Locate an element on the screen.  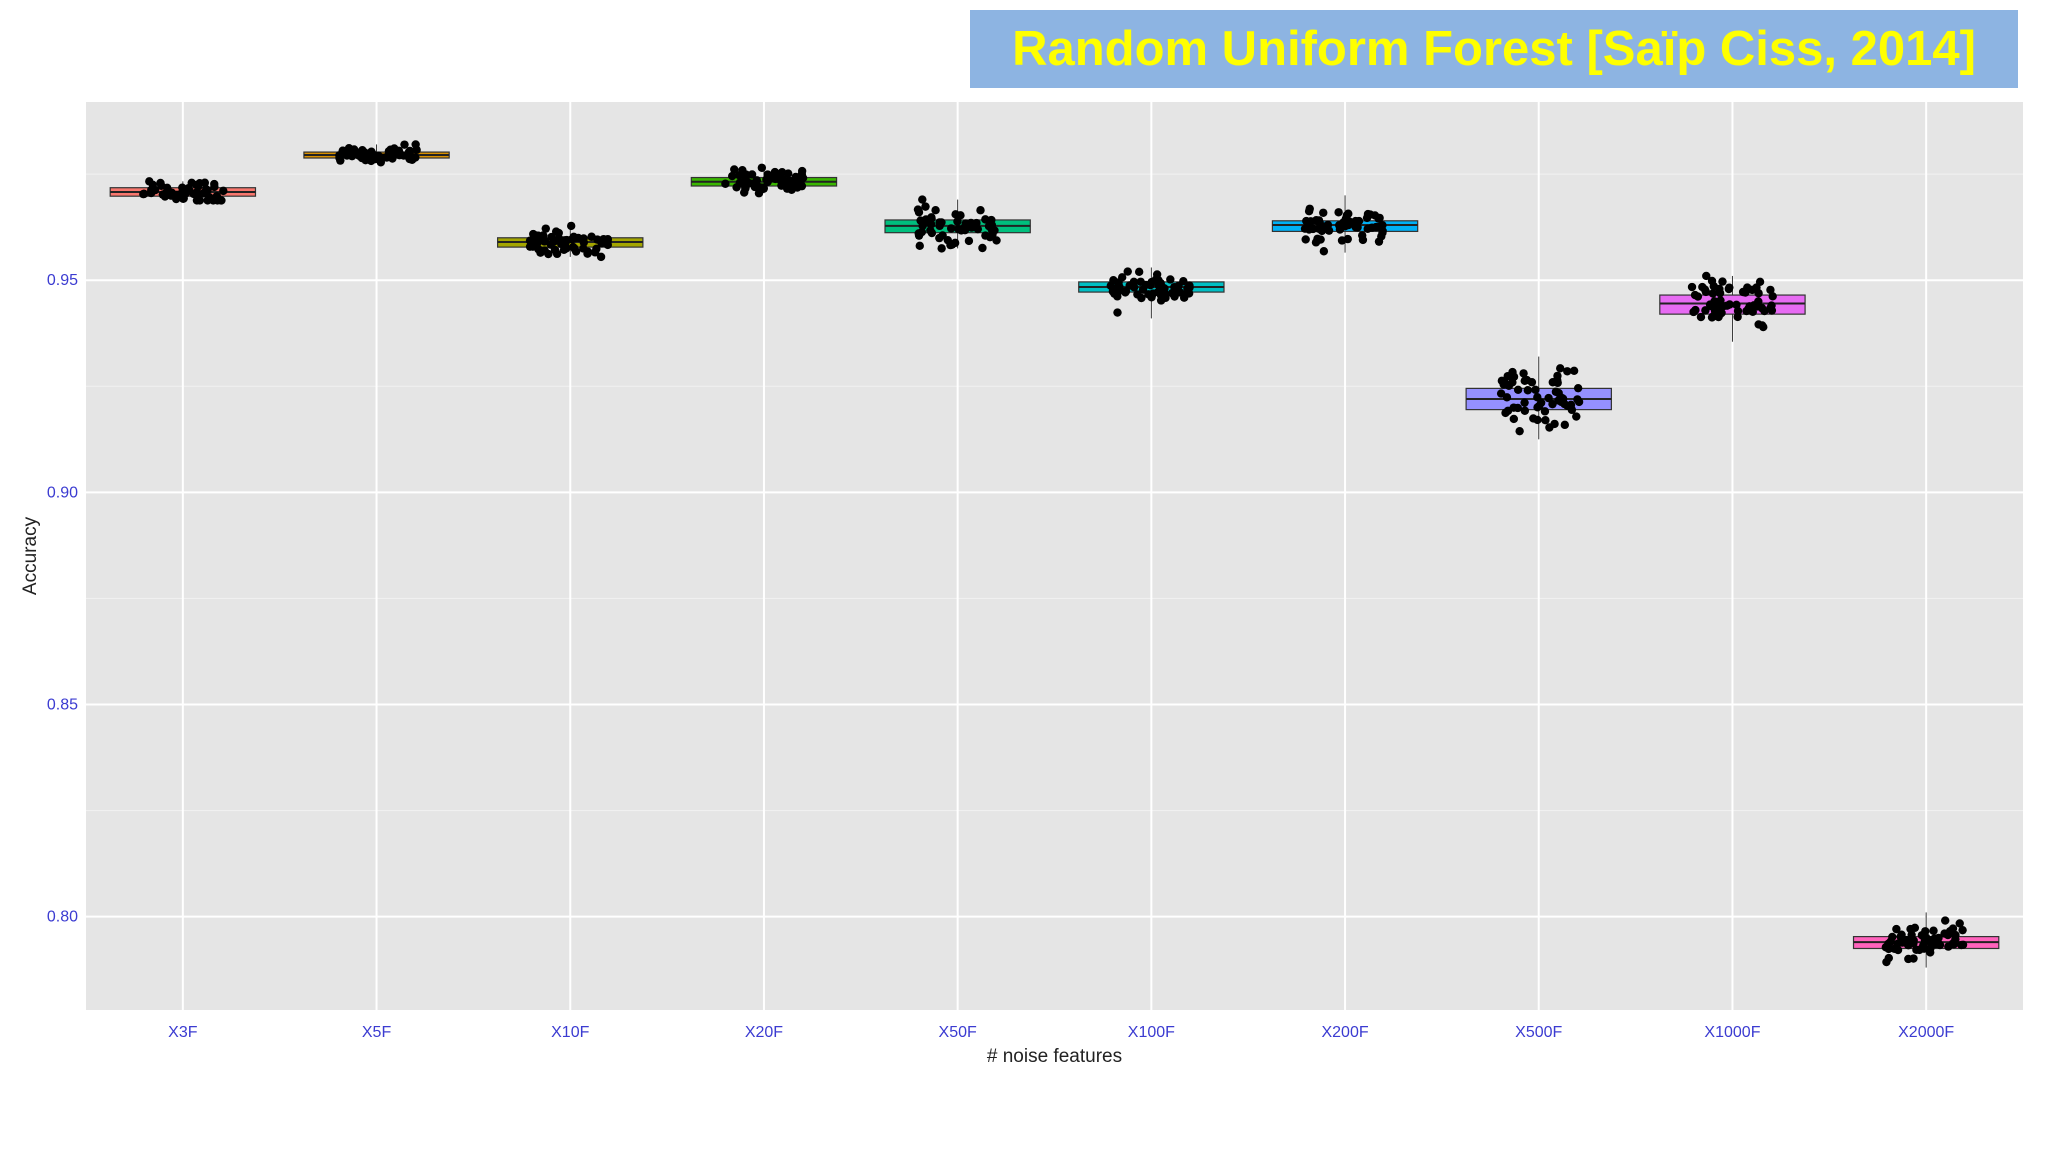
banner-title: Random Uniform Forest [Saïp Ciss, 2014] is located at coordinates (1494, 49).